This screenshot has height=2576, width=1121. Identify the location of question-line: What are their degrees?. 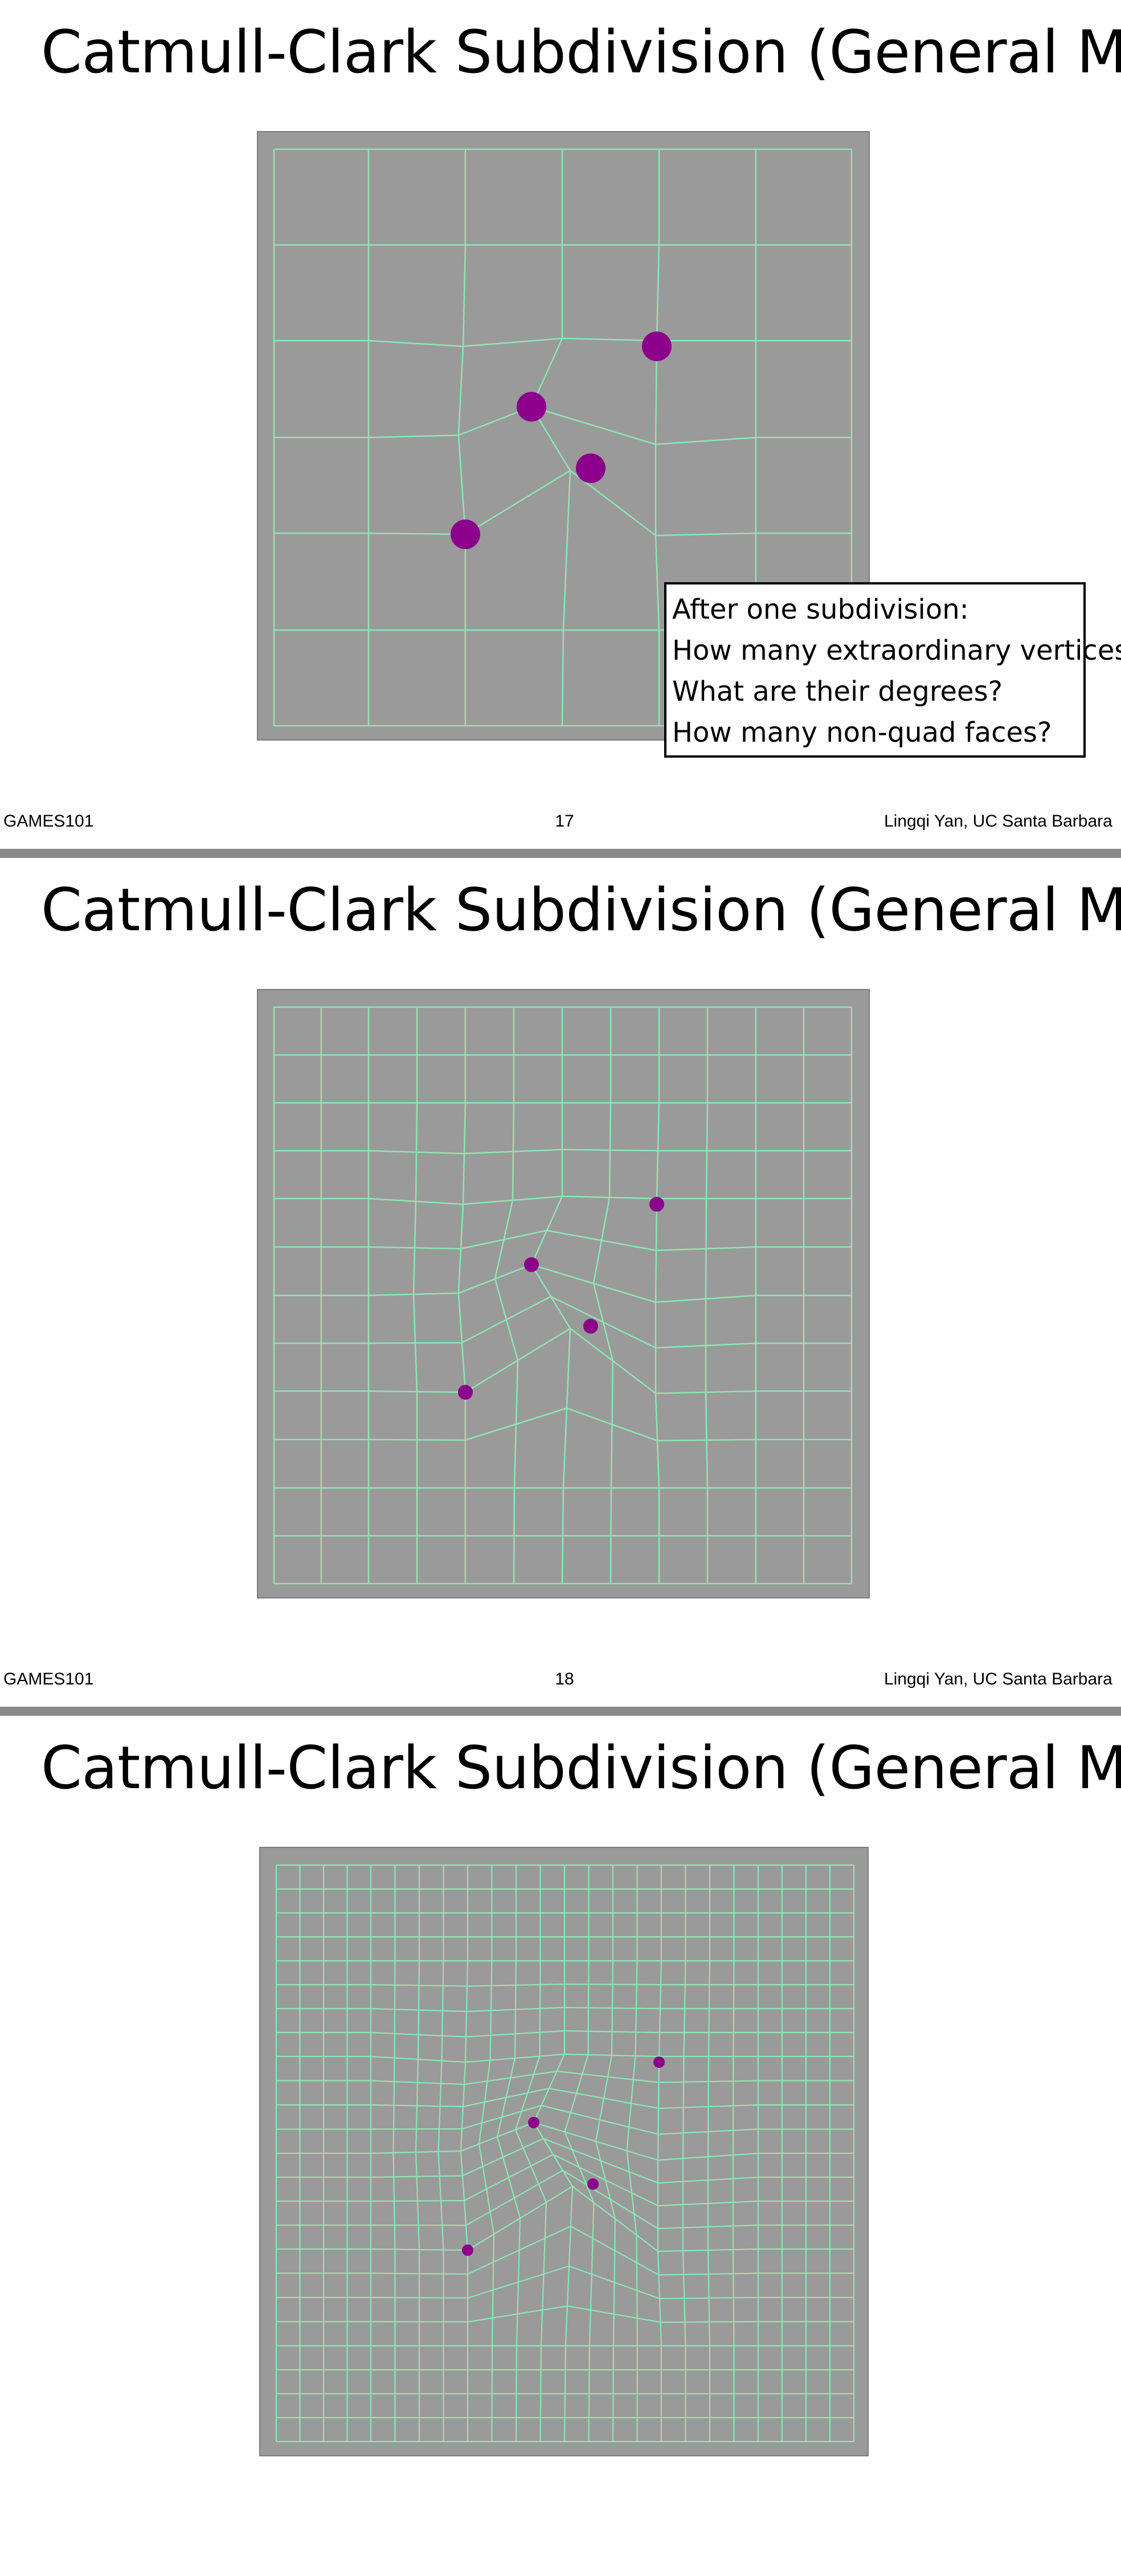
(837, 692).